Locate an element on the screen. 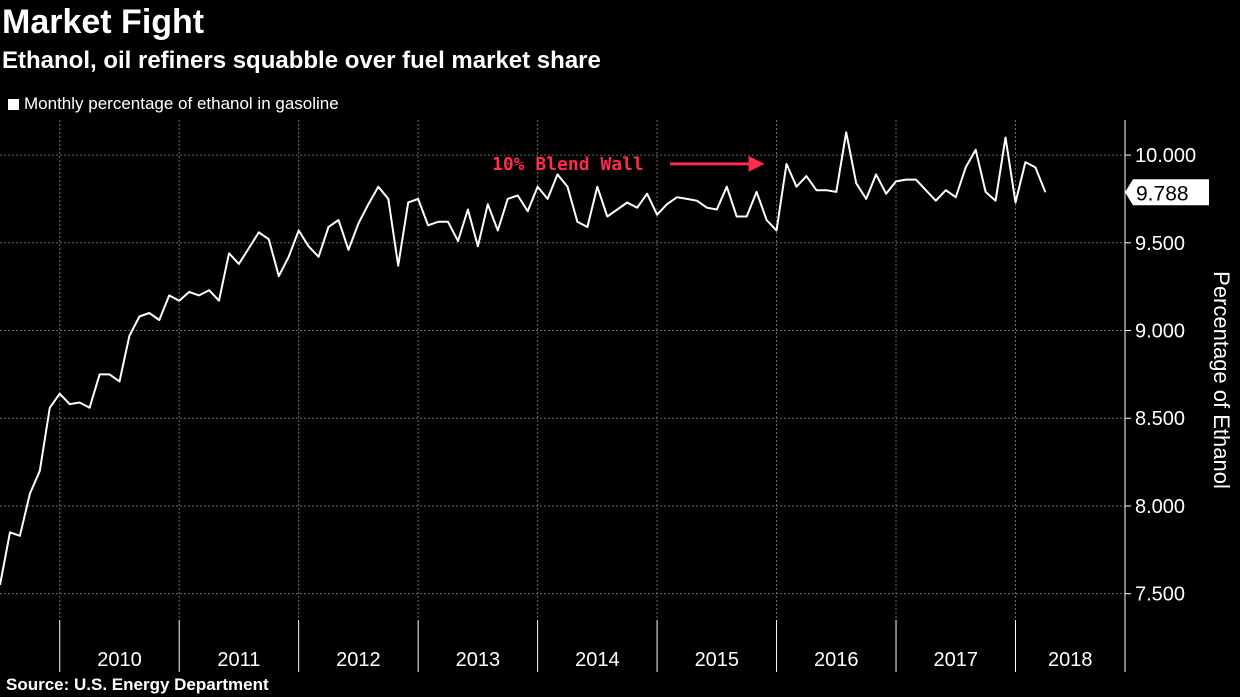  last-value-label: 9.788 is located at coordinates (1167, 192).